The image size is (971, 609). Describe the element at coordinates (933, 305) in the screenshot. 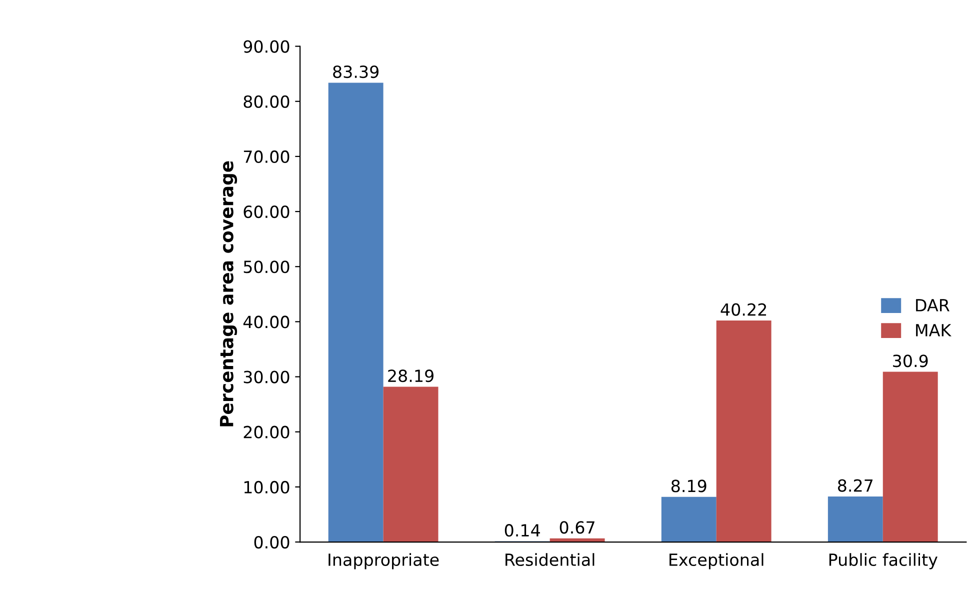

I see `legend-label: DAR` at that location.